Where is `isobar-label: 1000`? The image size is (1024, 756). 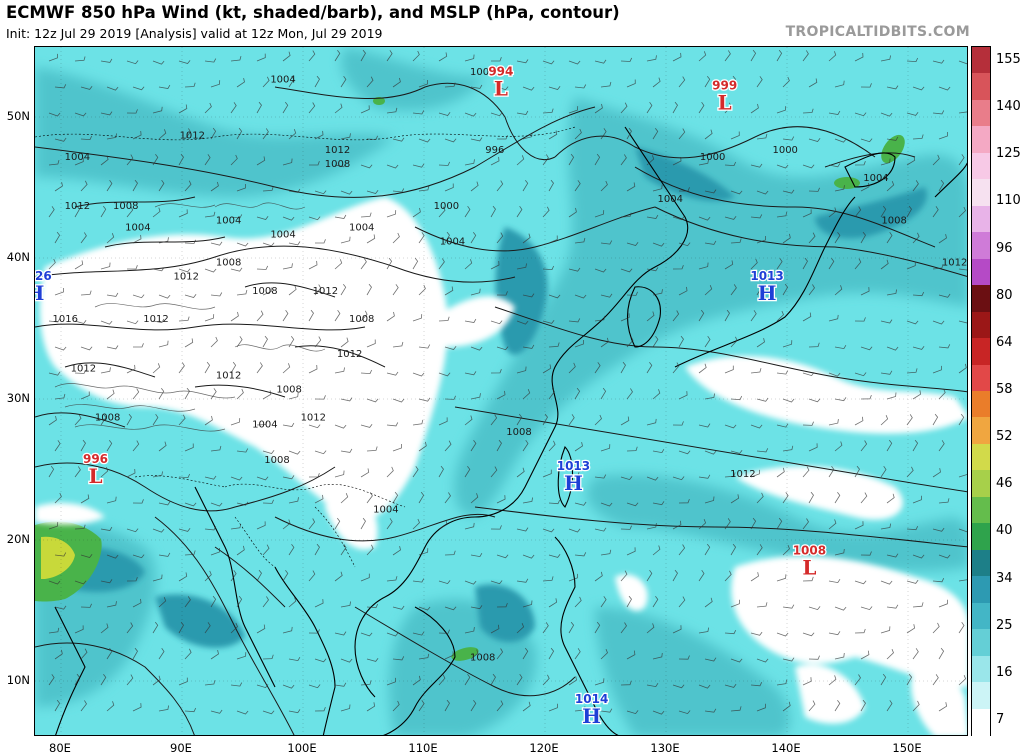 isobar-label: 1000 is located at coordinates (712, 157).